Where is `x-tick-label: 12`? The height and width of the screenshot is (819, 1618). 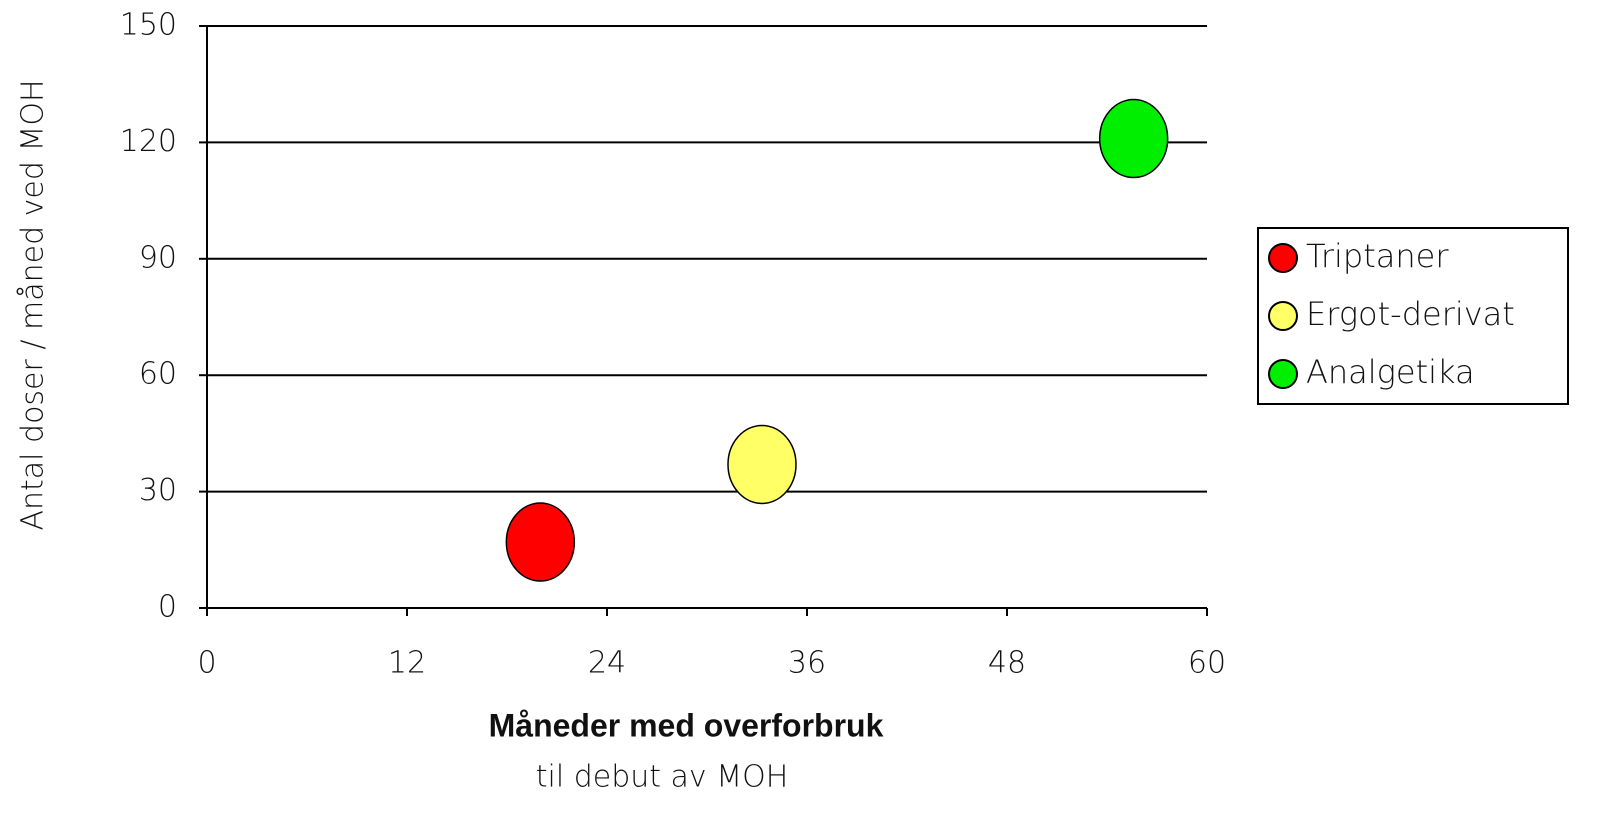
x-tick-label: 12 is located at coordinates (407, 663).